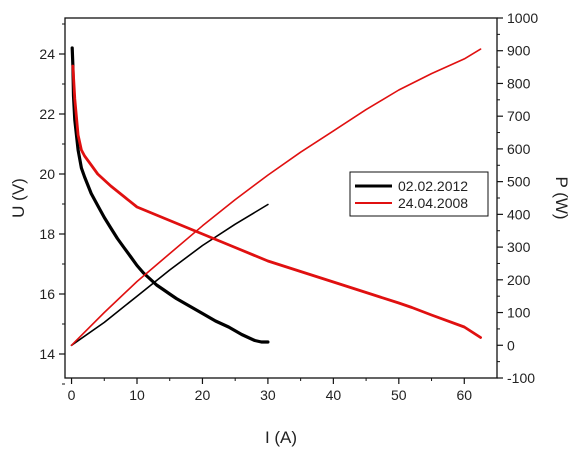 This screenshot has height=462, width=570. I want to click on legend-label-02-02-2012: 02.02.2012, so click(433, 186).